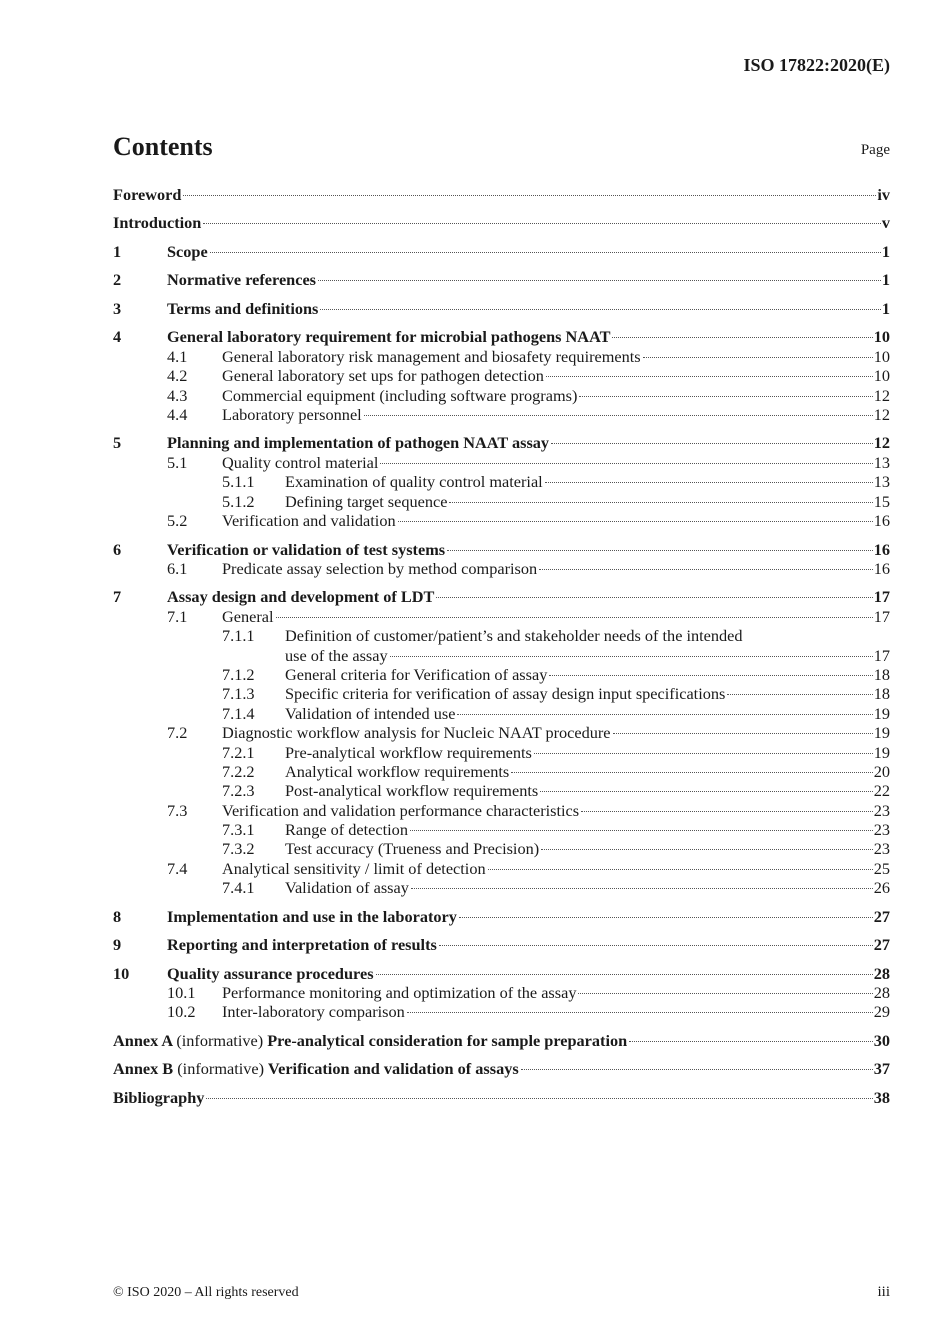  What do you see at coordinates (221, 1069) in the screenshot?
I see `annex-type: (informative)` at bounding box center [221, 1069].